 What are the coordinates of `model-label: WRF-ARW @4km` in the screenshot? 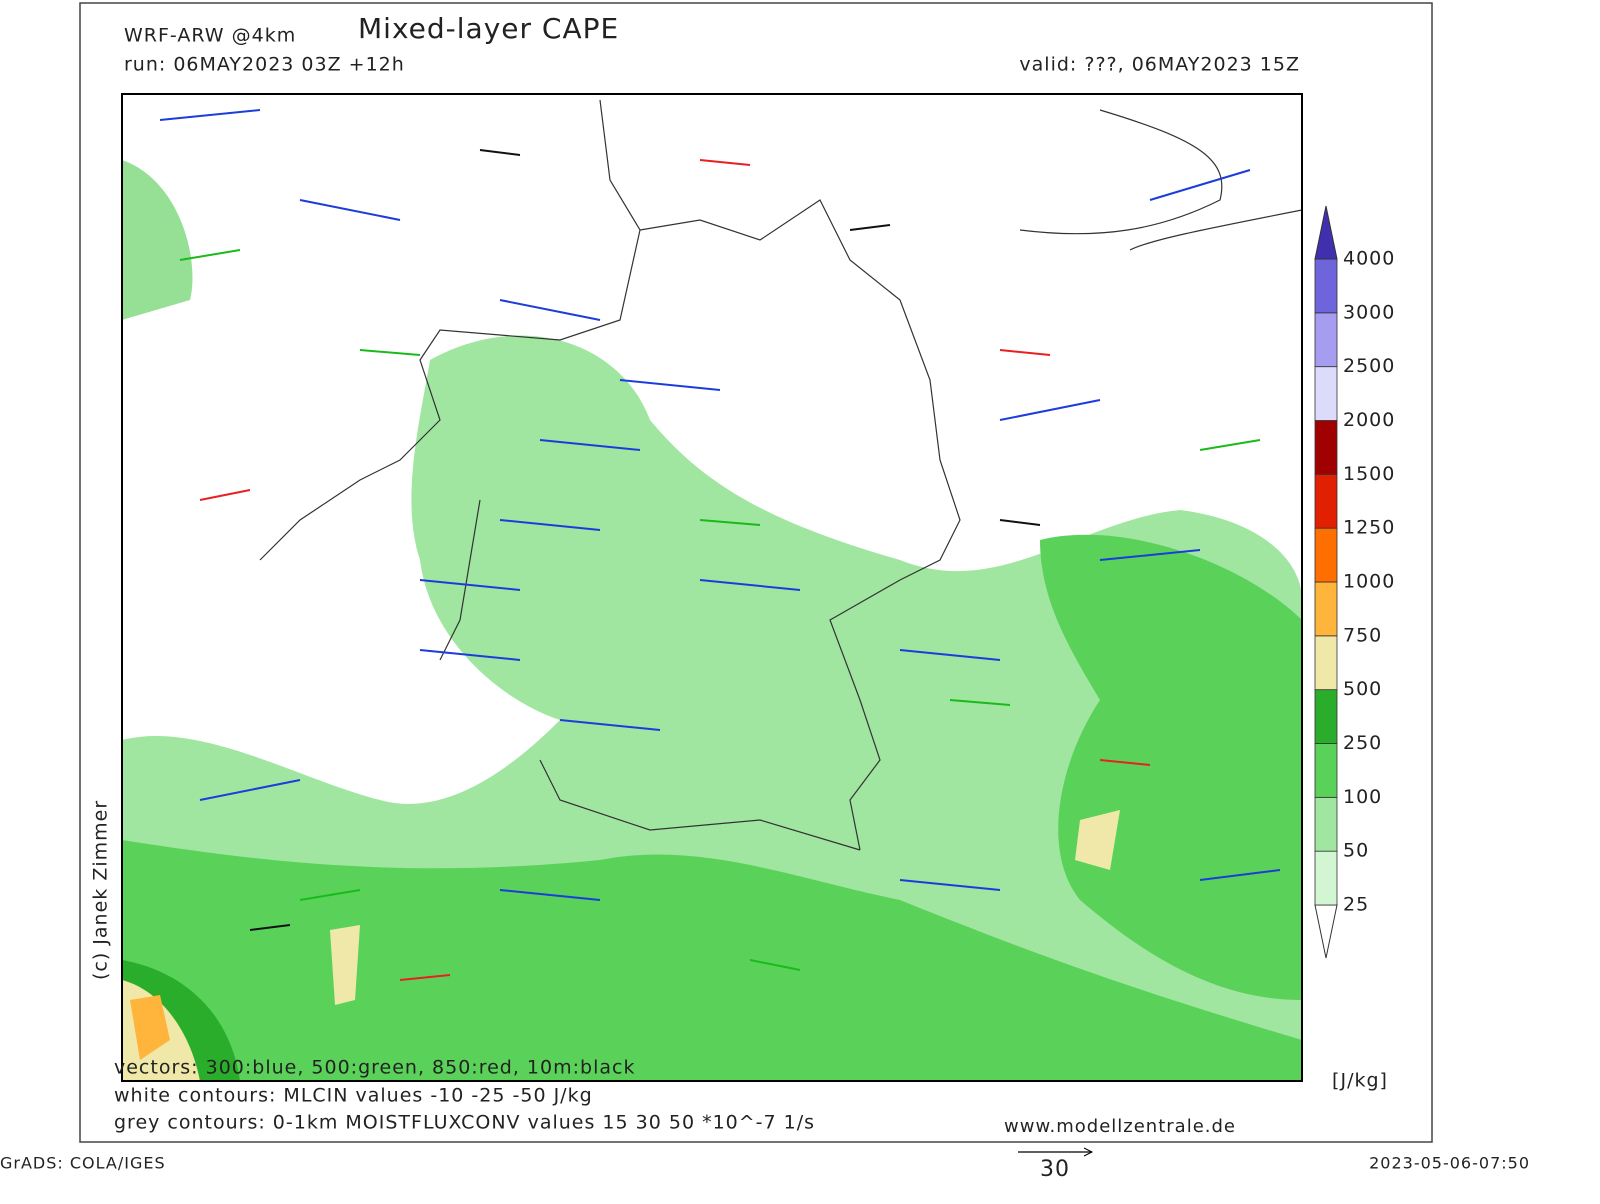 It's located at (210, 36).